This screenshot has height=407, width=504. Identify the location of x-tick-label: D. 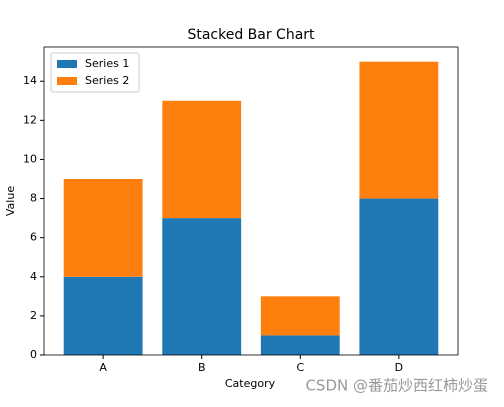
(399, 367).